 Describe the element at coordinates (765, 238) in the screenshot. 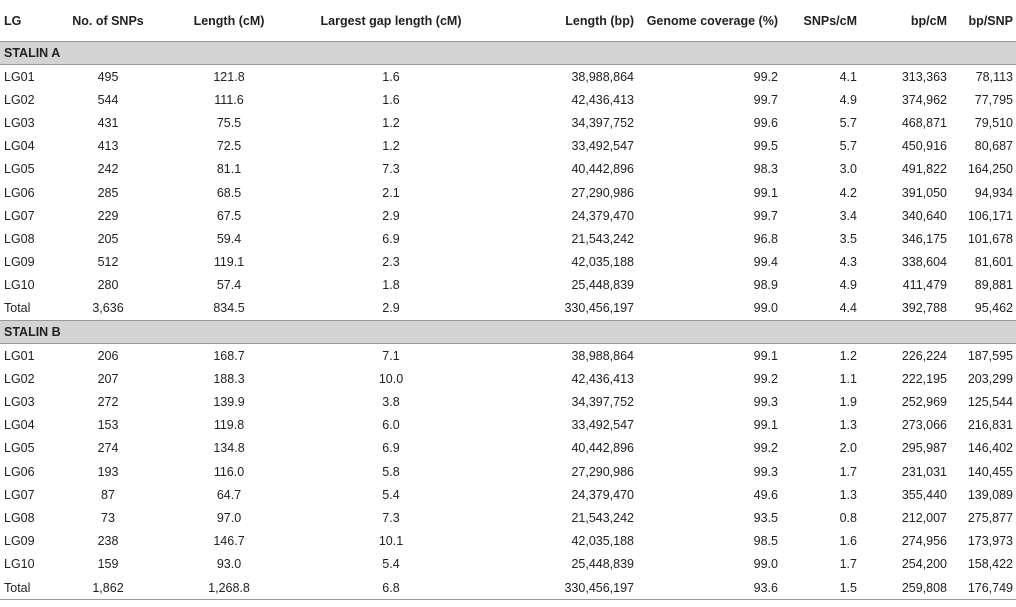

I see `cell-genome-coverage: 96.8` at that location.